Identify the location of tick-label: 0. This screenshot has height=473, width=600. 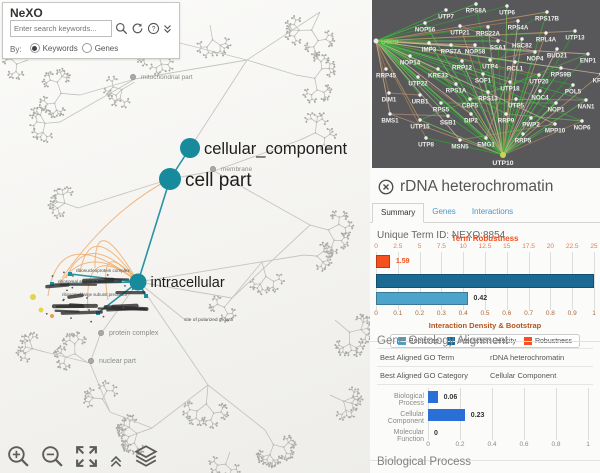
(376, 246).